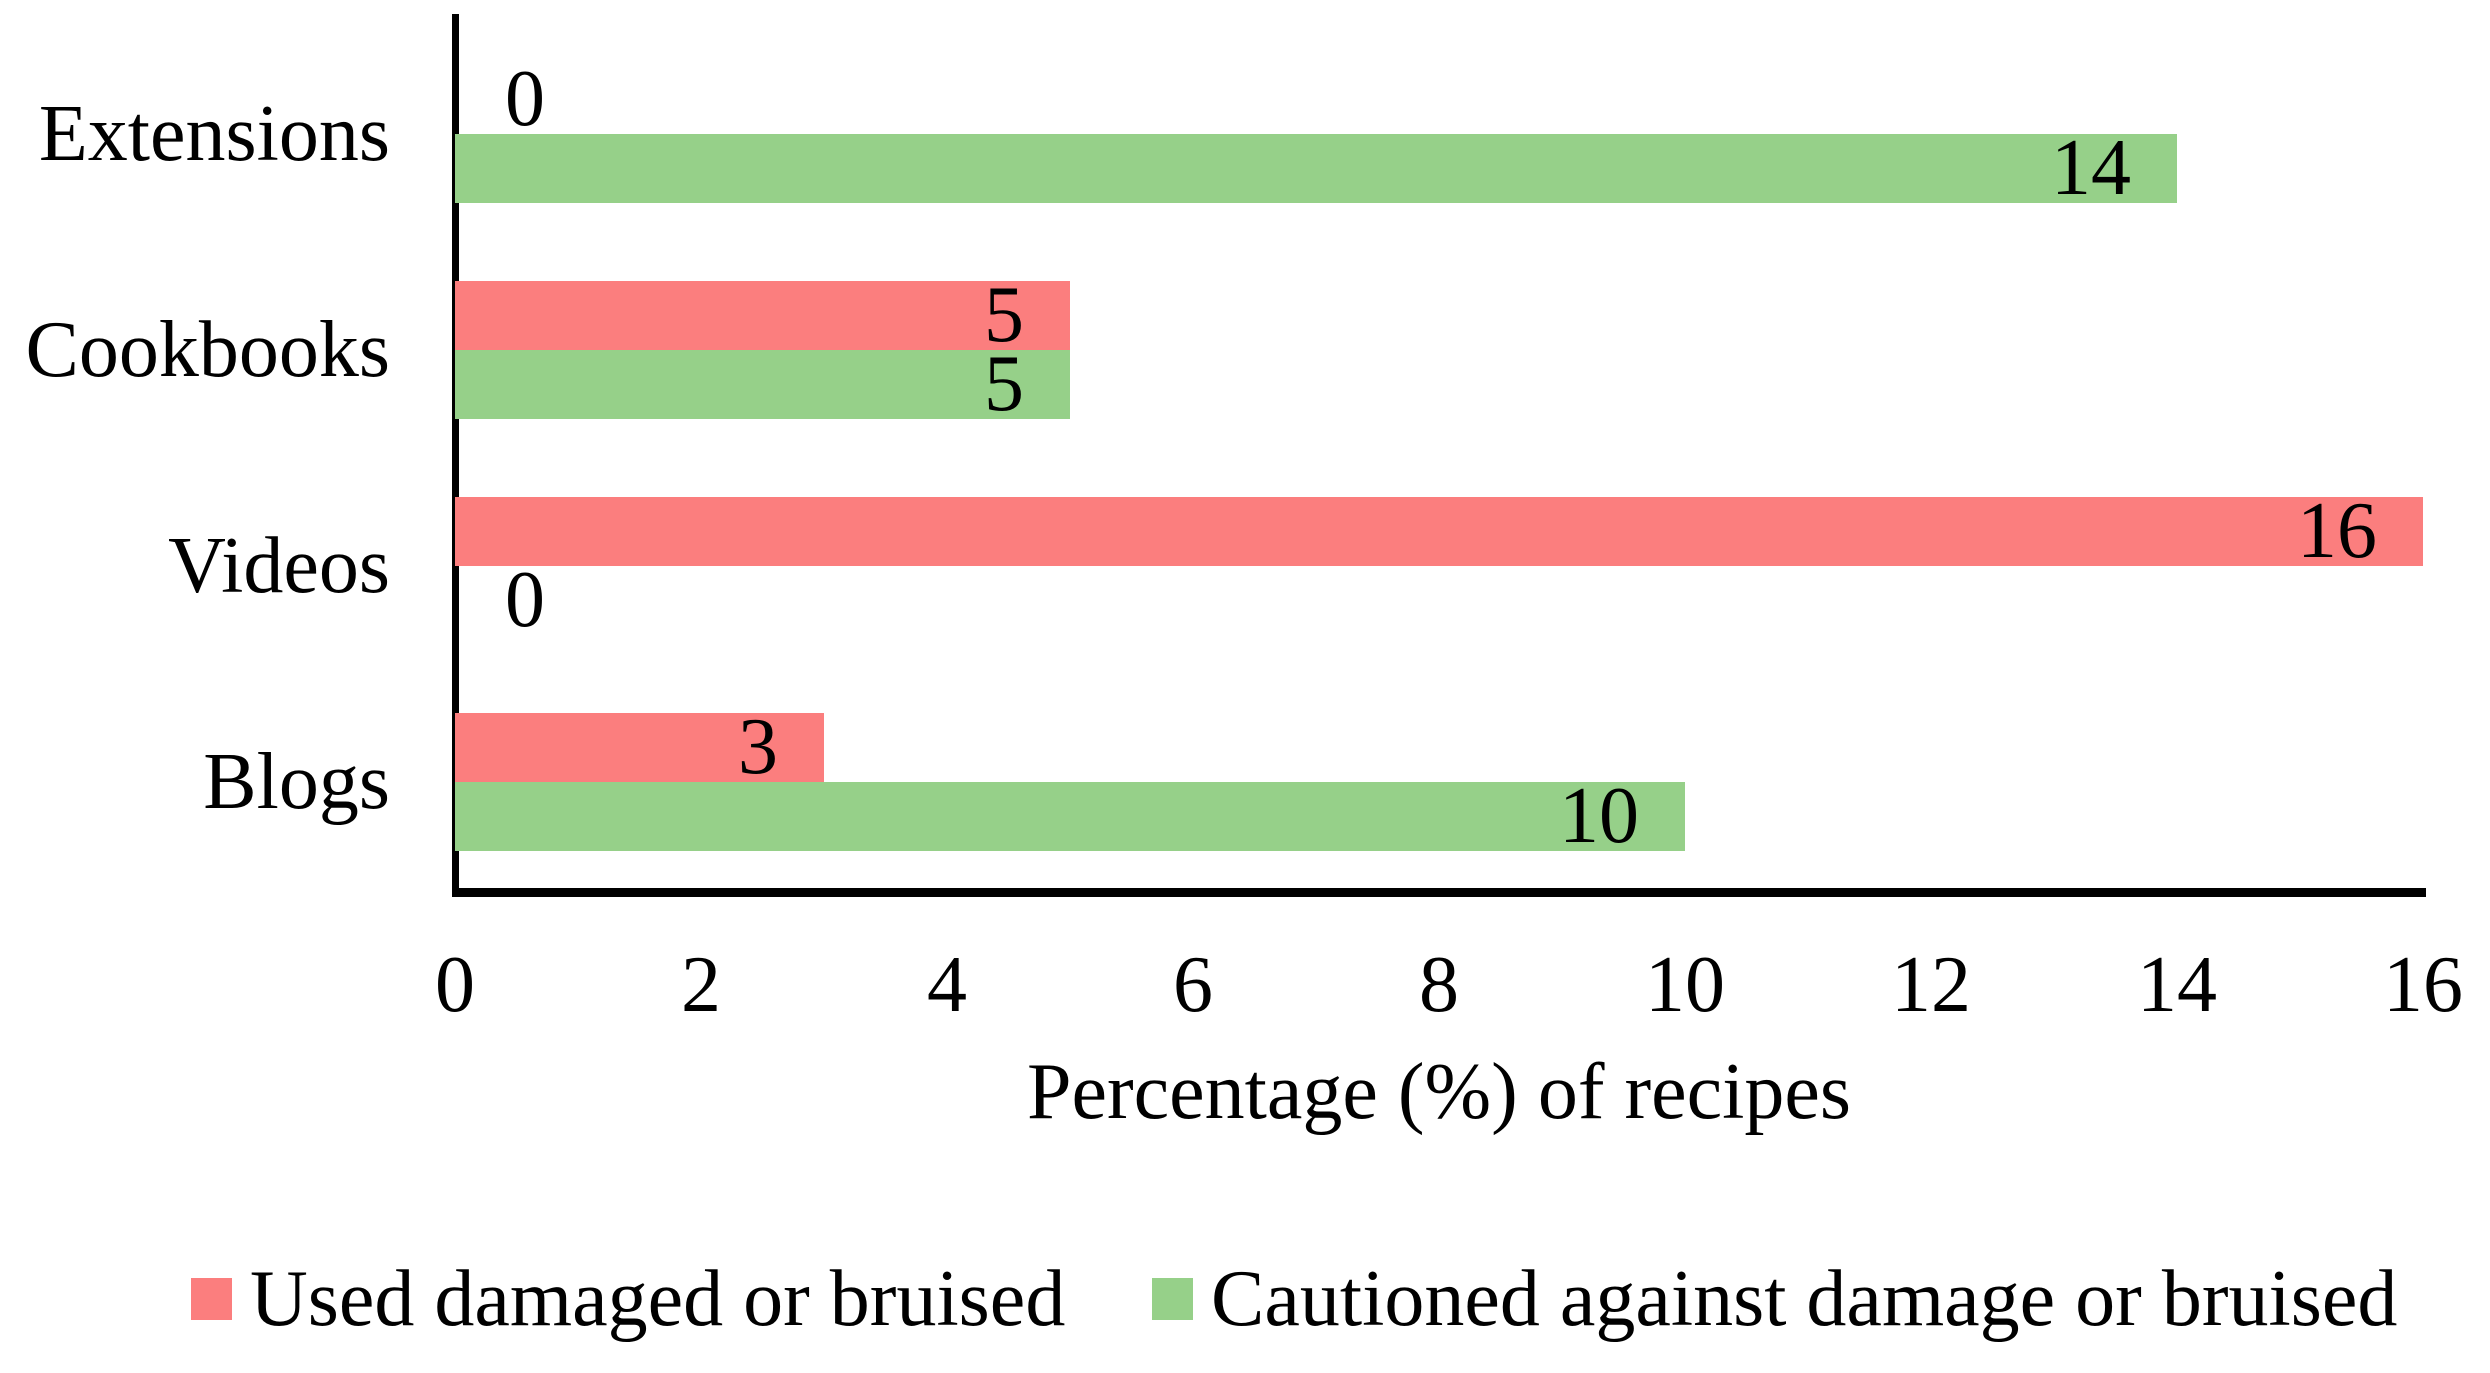 Image resolution: width=2490 pixels, height=1373 pixels. I want to click on legend-item-used-damaged: Used damaged or bruised, so click(628, 1299).